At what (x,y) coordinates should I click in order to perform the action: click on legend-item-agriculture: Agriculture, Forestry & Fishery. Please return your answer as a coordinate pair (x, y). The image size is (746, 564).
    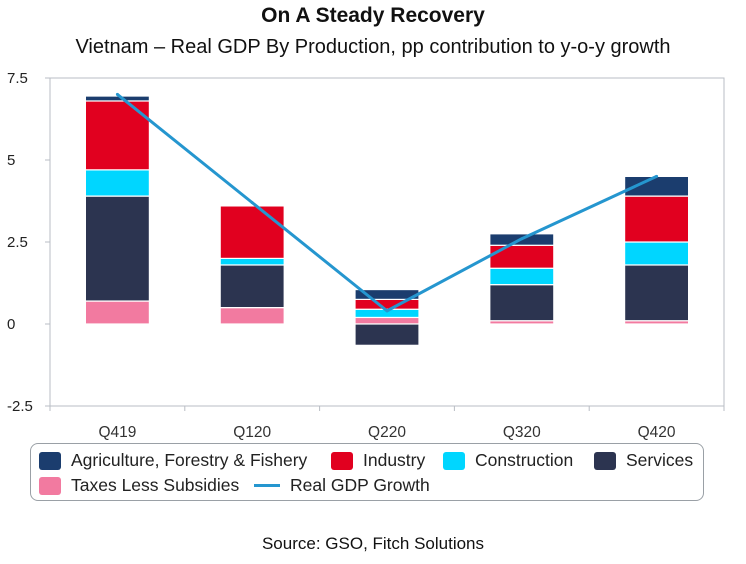
    Looking at the image, I should click on (173, 460).